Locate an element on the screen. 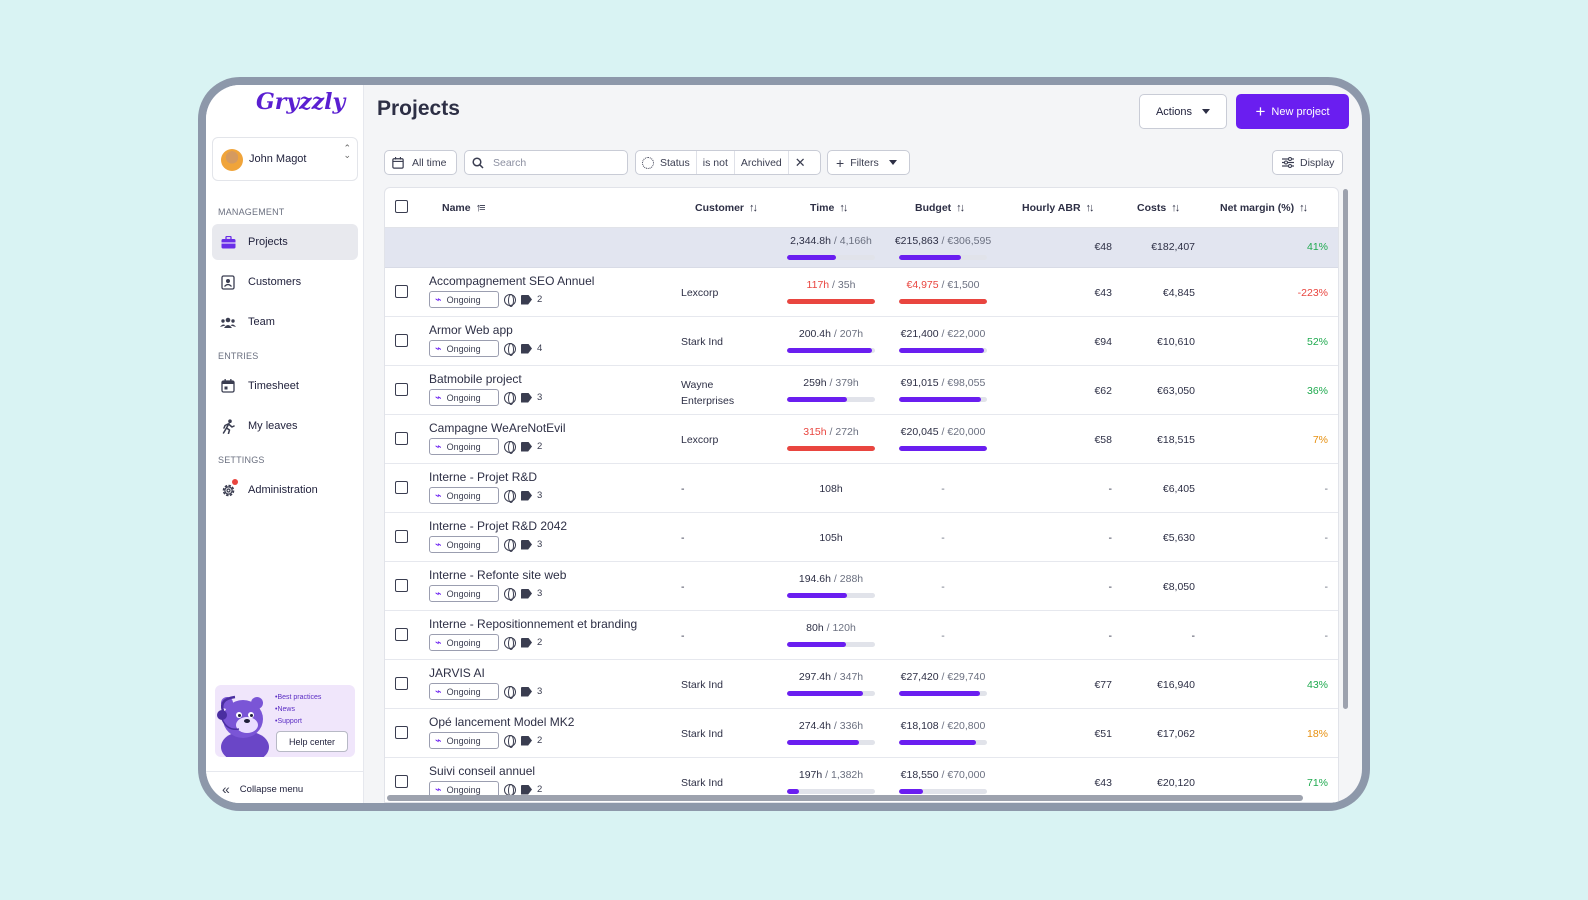 This screenshot has height=900, width=1588. sidebar-item-timesheet: Timesheet is located at coordinates (285, 386).